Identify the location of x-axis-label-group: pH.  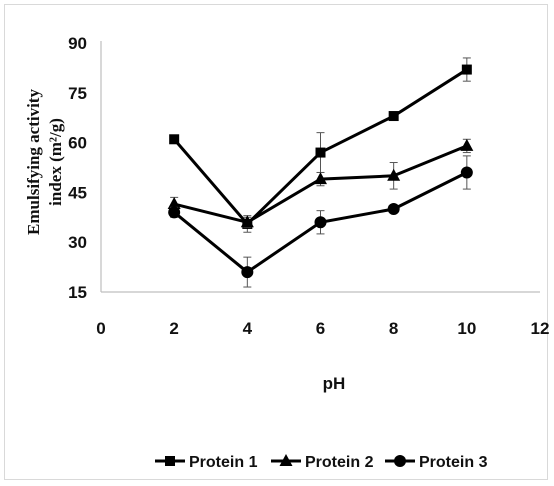
(334, 383).